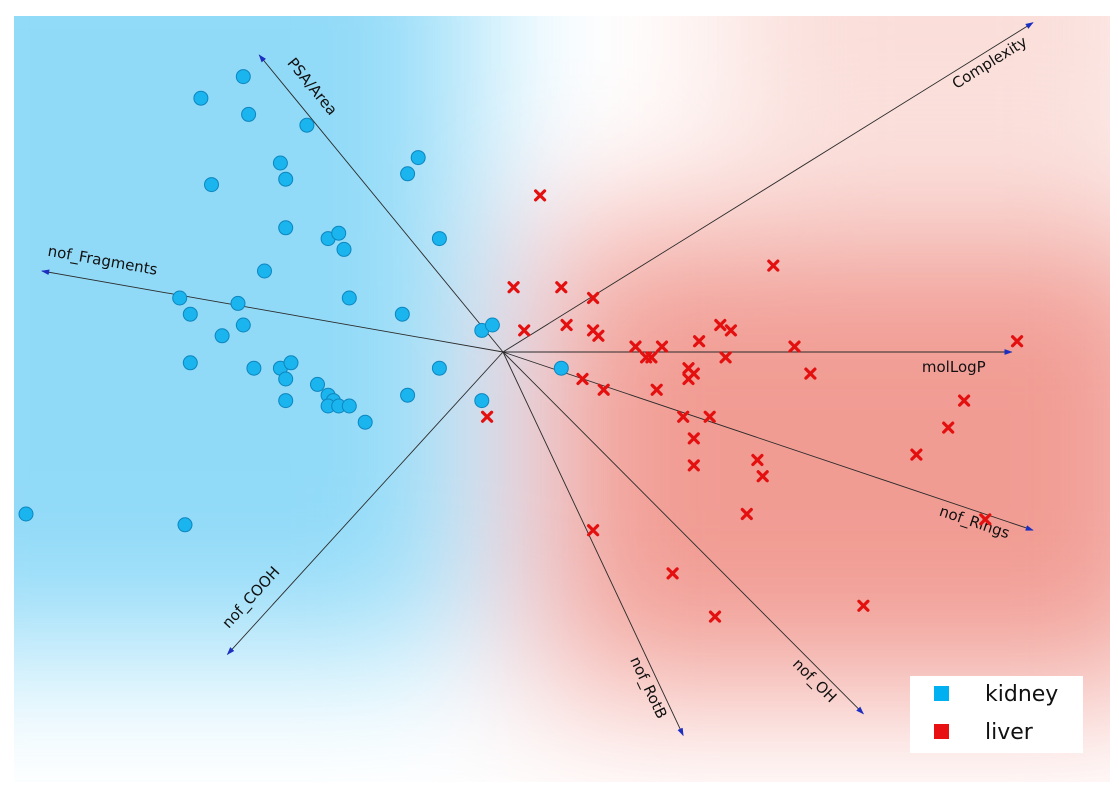 Image resolution: width=1119 pixels, height=793 pixels. What do you see at coordinates (768, 441) in the screenshot?
I see `loading-vector-nof-rings` at bounding box center [768, 441].